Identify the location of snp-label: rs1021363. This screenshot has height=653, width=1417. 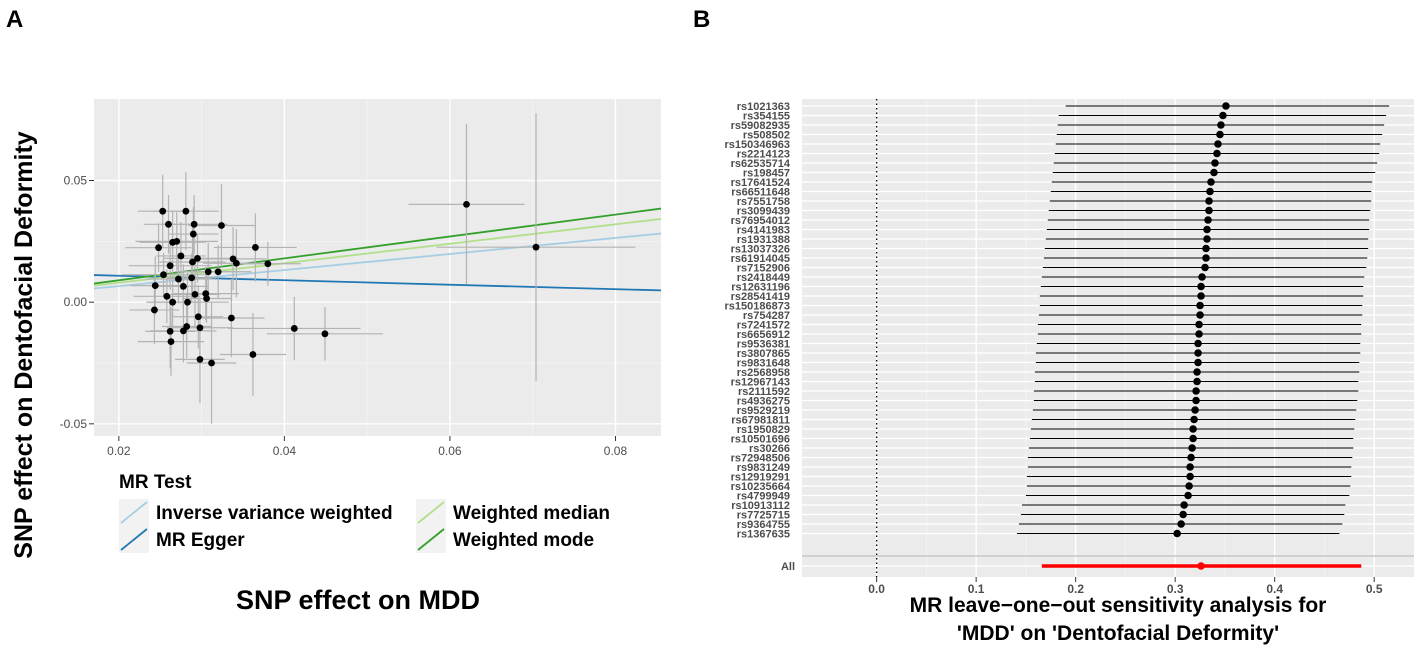
(763, 107).